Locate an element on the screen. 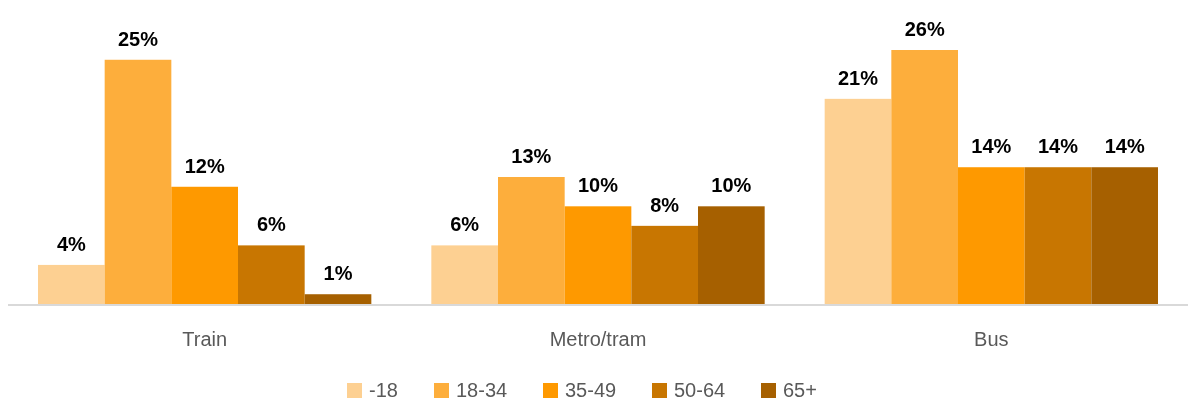  x-tick-label: Metro/tram is located at coordinates (598, 339).